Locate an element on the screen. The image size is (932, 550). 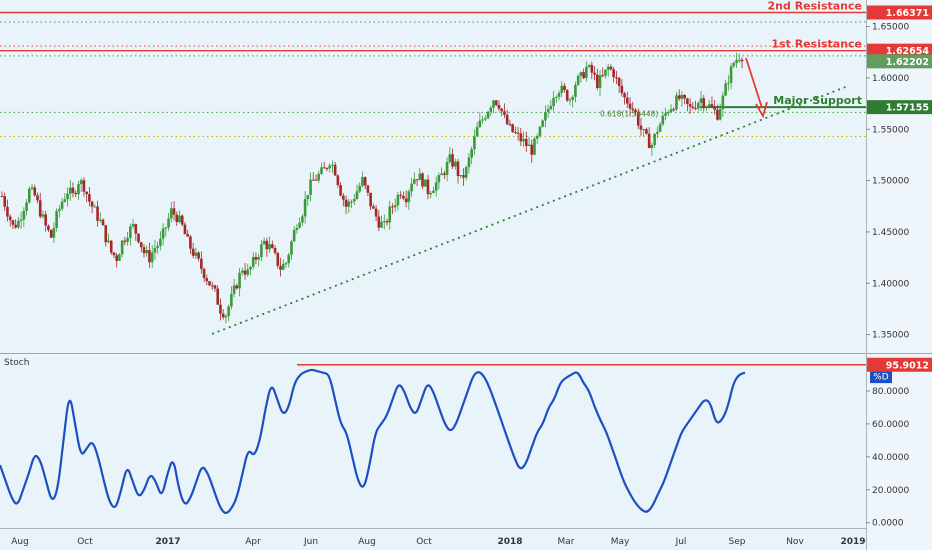
price-tag-2nd-resistance: 1.66371 is located at coordinates (899, 12).